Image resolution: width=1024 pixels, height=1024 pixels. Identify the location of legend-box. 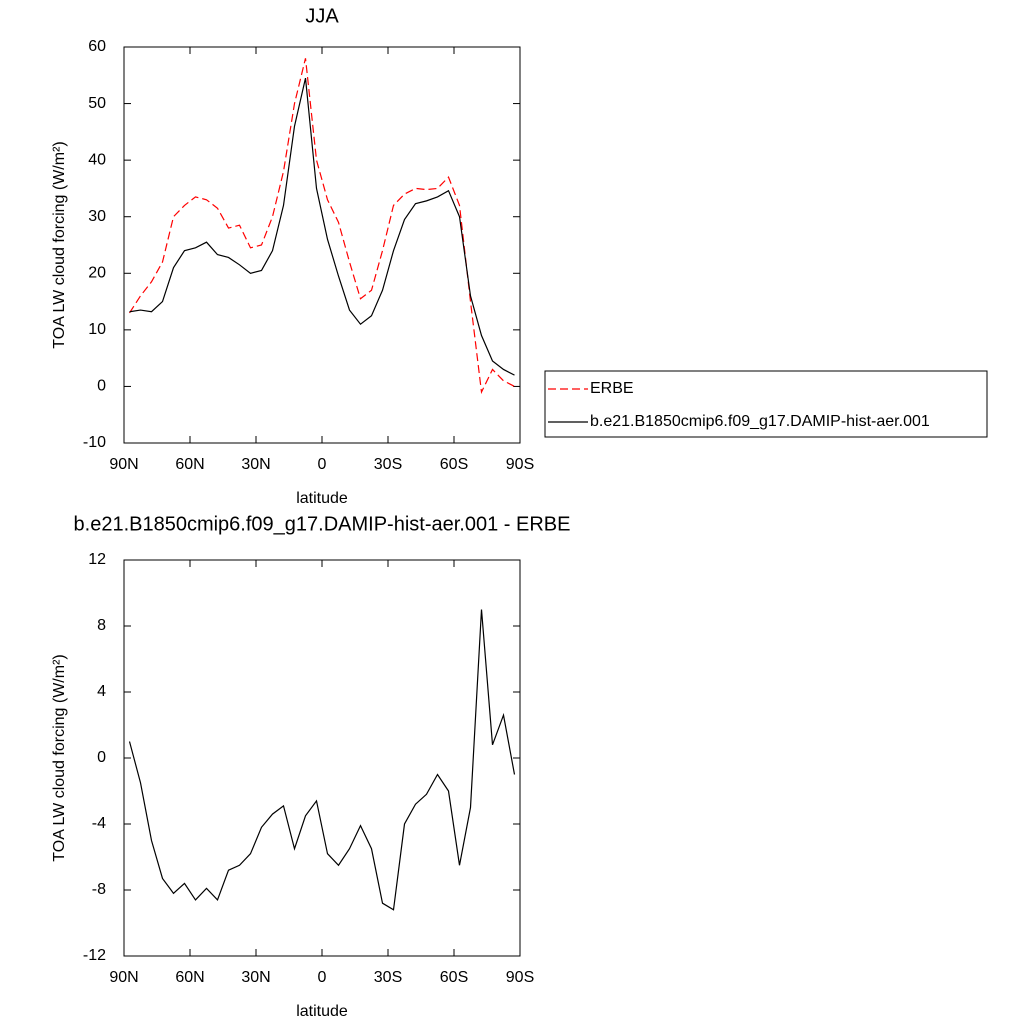
(766, 404).